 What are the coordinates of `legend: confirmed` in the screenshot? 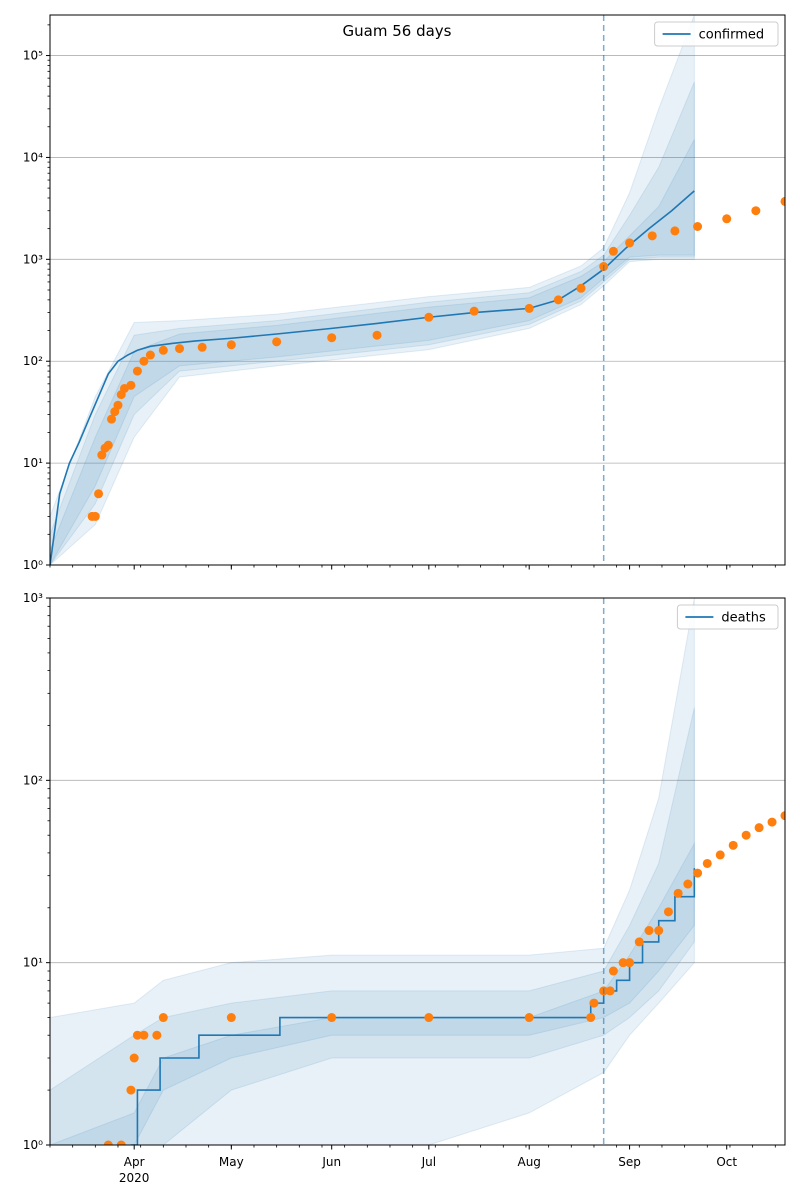 It's located at (716, 34).